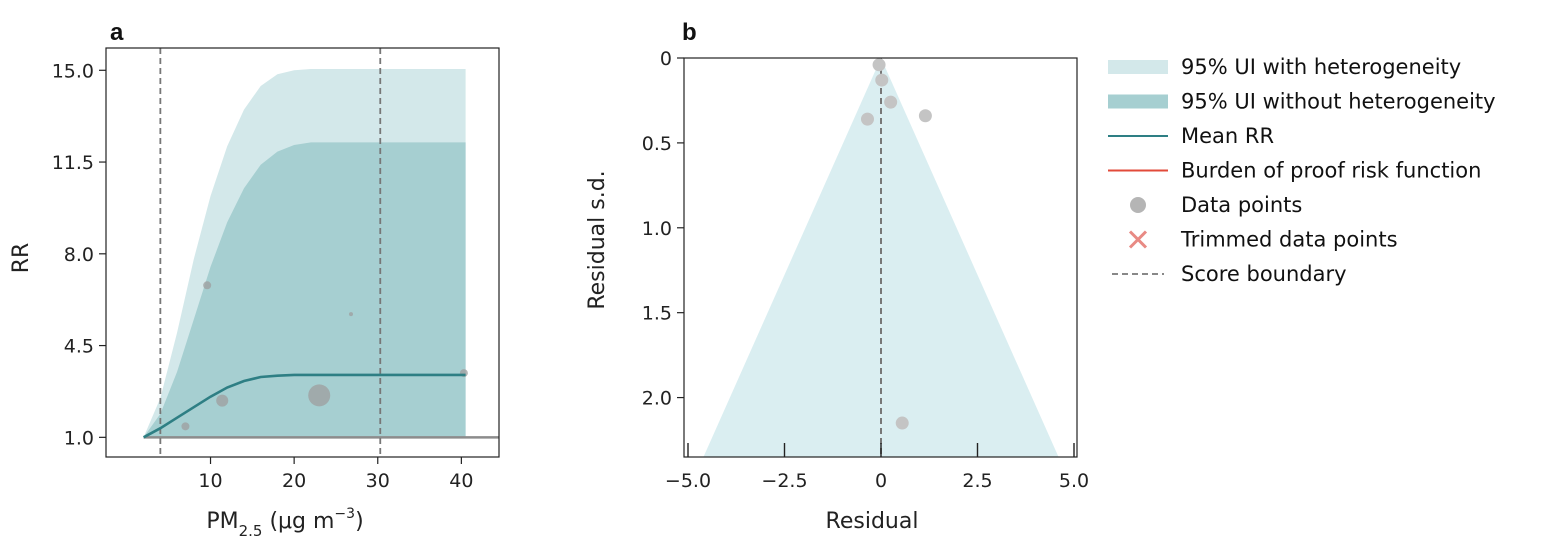 The width and height of the screenshot is (1542, 542). Describe the element at coordinates (872, 521) in the screenshot. I see `panel-b-xlabel: Residual` at that location.